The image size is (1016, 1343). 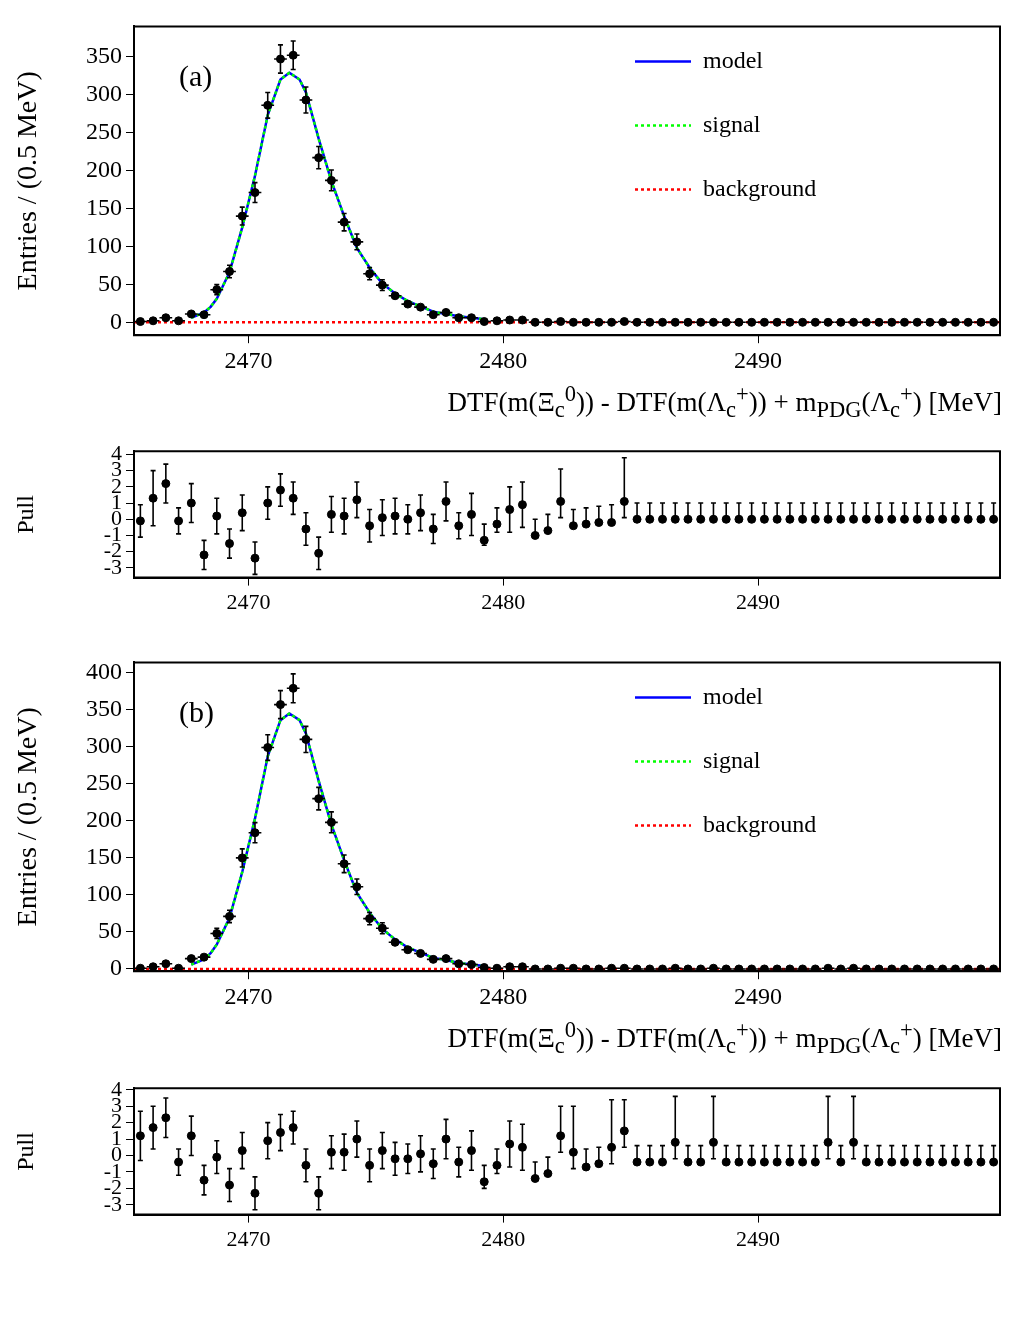 I want to click on annotation: (a), so click(x=196, y=76).